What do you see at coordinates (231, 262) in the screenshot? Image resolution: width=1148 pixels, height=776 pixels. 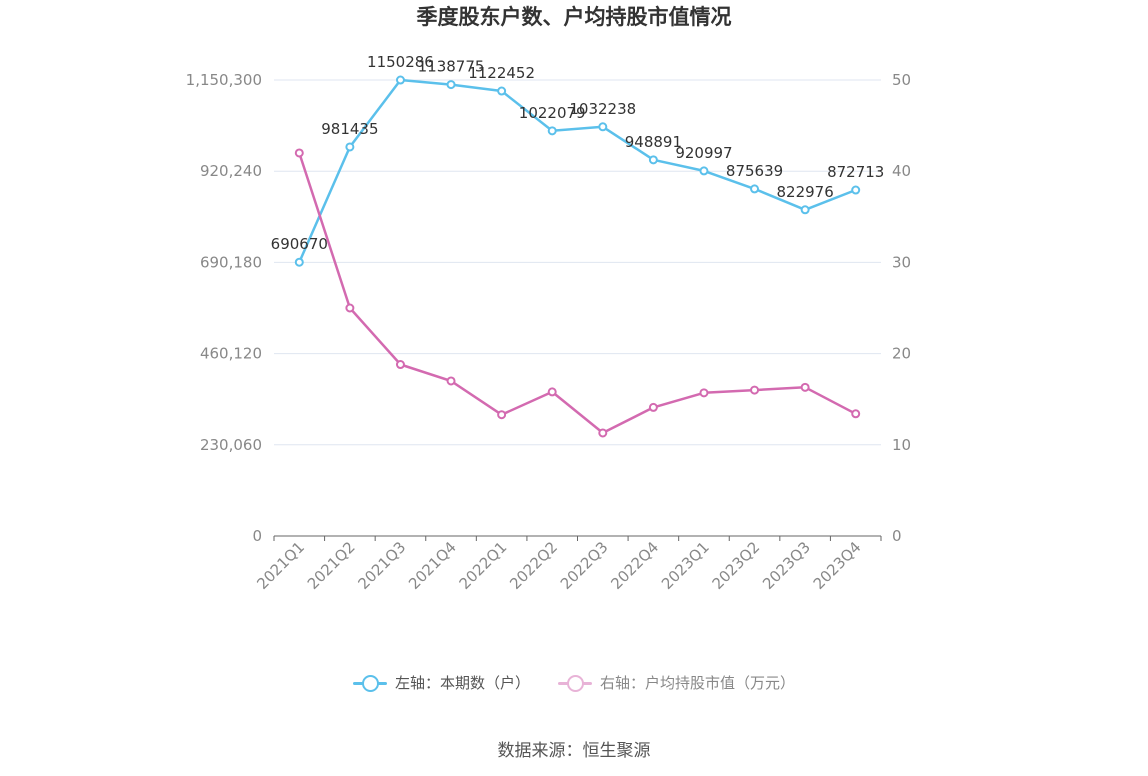 I see `left-axis-tick-label: 690,180` at bounding box center [231, 262].